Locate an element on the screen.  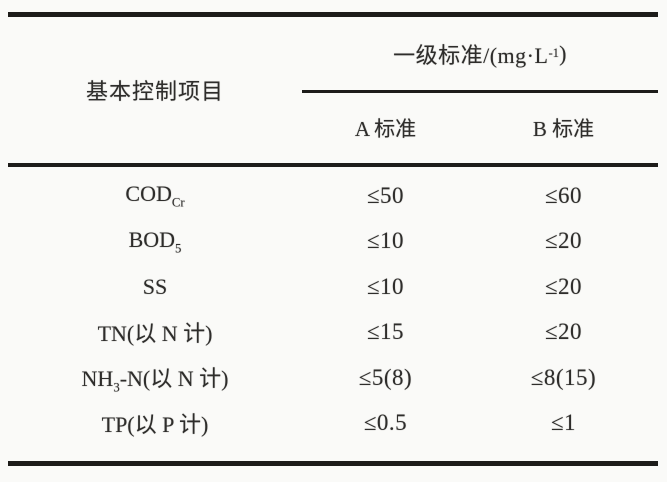
parameter-name: SS is located at coordinates (155, 286).